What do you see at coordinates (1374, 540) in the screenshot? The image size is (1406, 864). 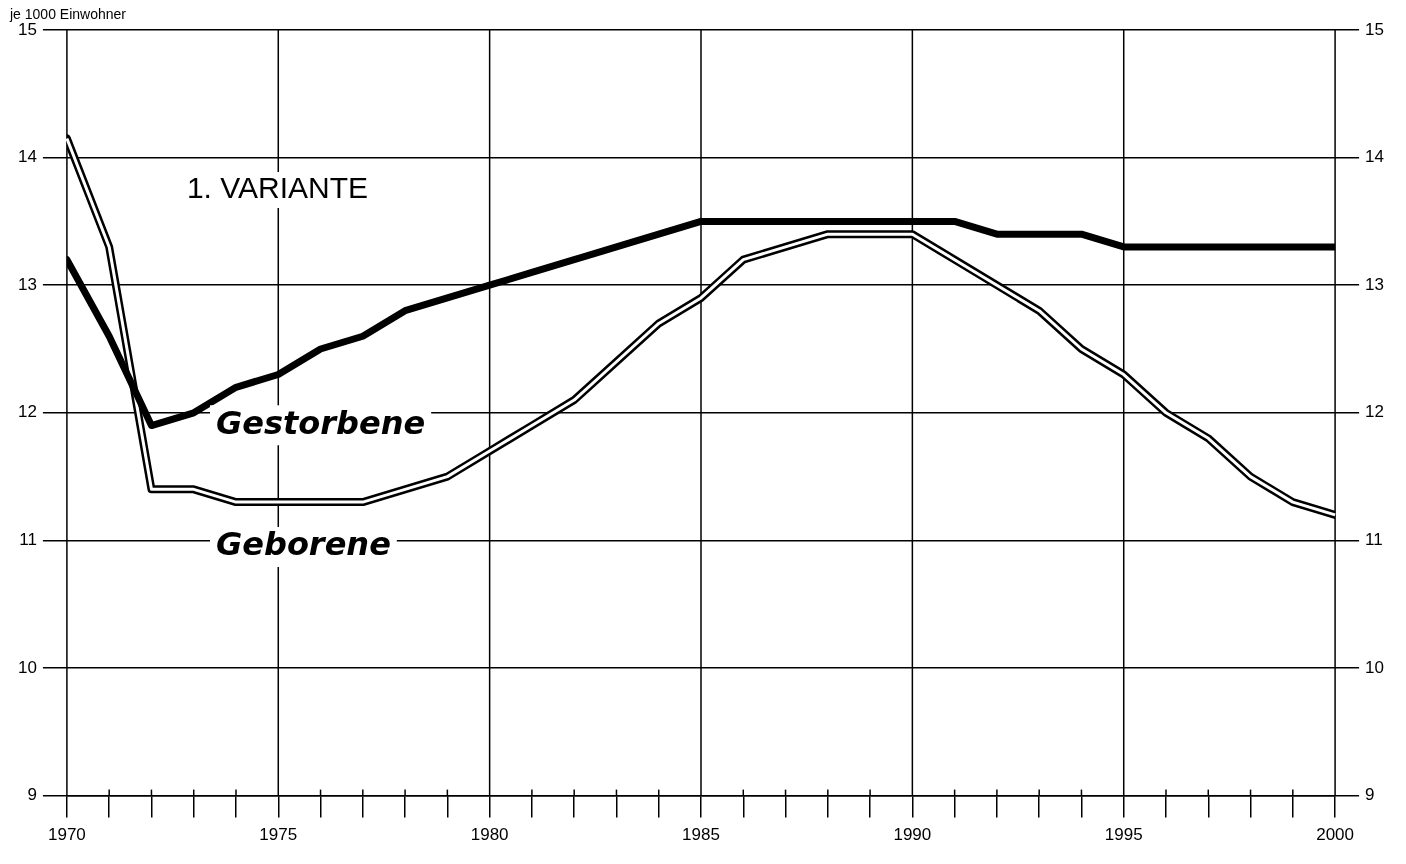 I see `y2-tick-label: 11` at bounding box center [1374, 540].